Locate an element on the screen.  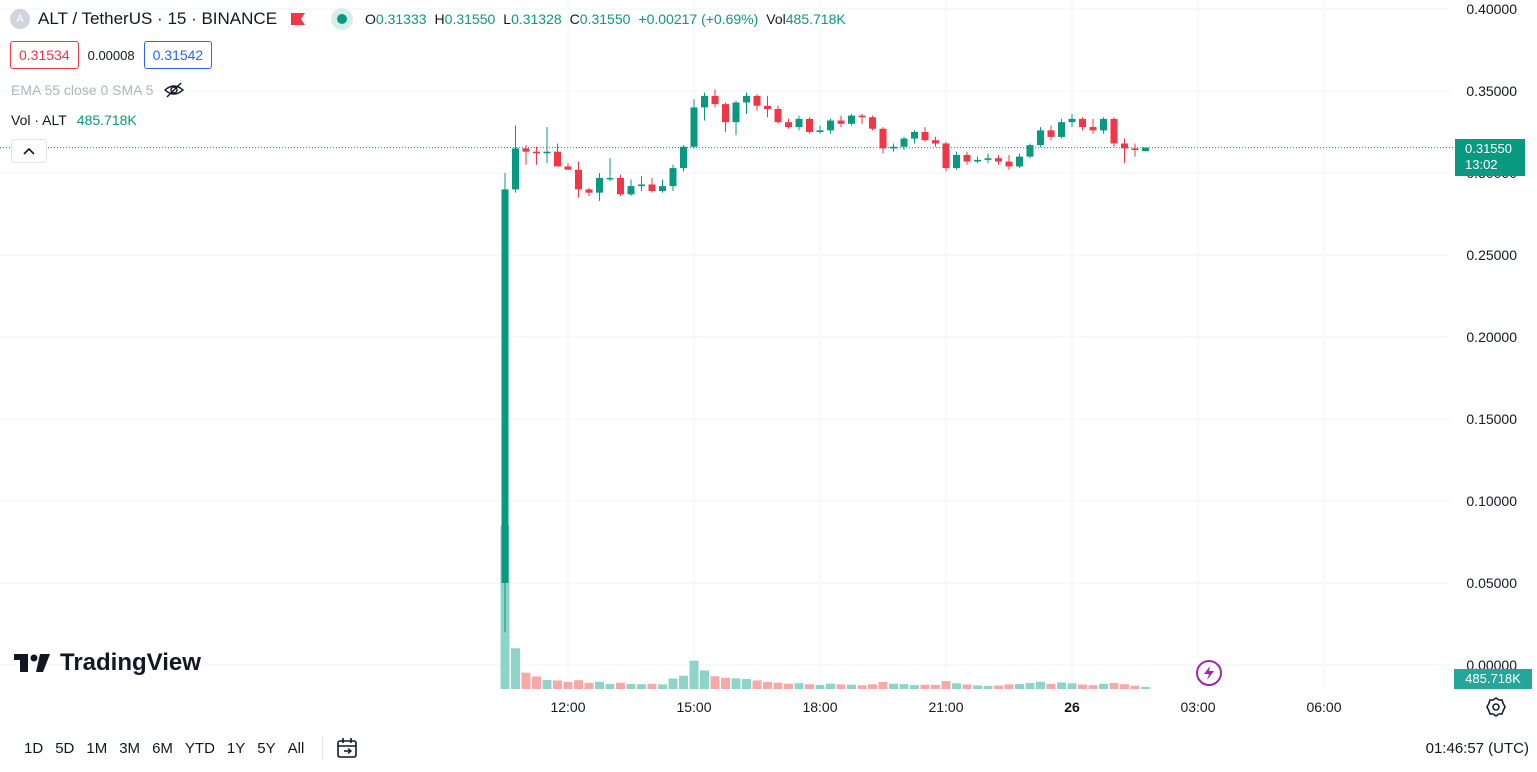
timeframe-3m: 3M is located at coordinates (130, 748).